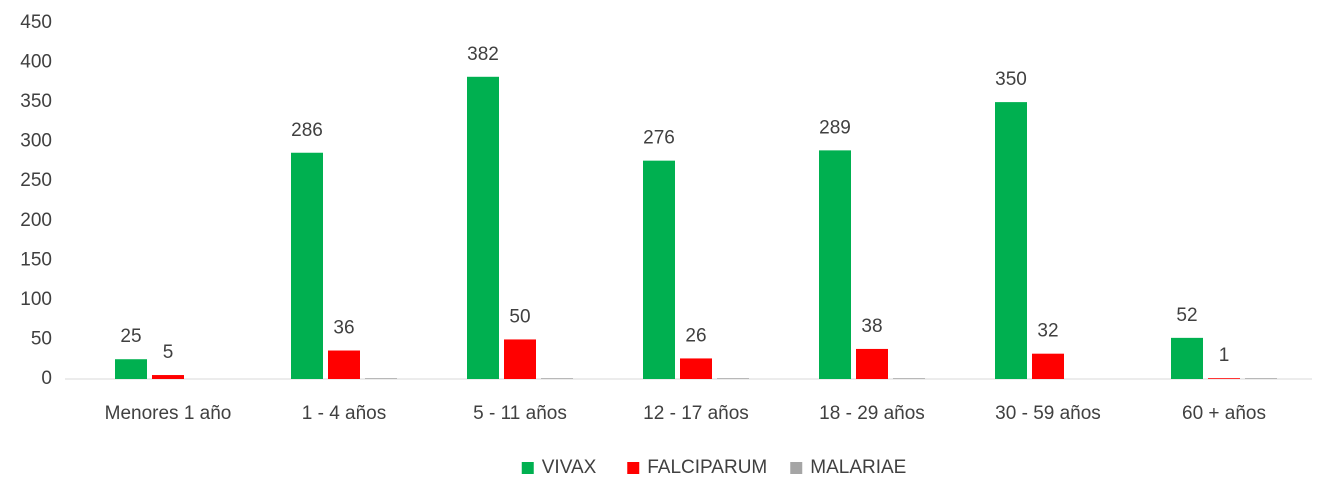 Image resolution: width=1317 pixels, height=485 pixels. Describe the element at coordinates (483, 54) in the screenshot. I see `data-label: 382` at that location.